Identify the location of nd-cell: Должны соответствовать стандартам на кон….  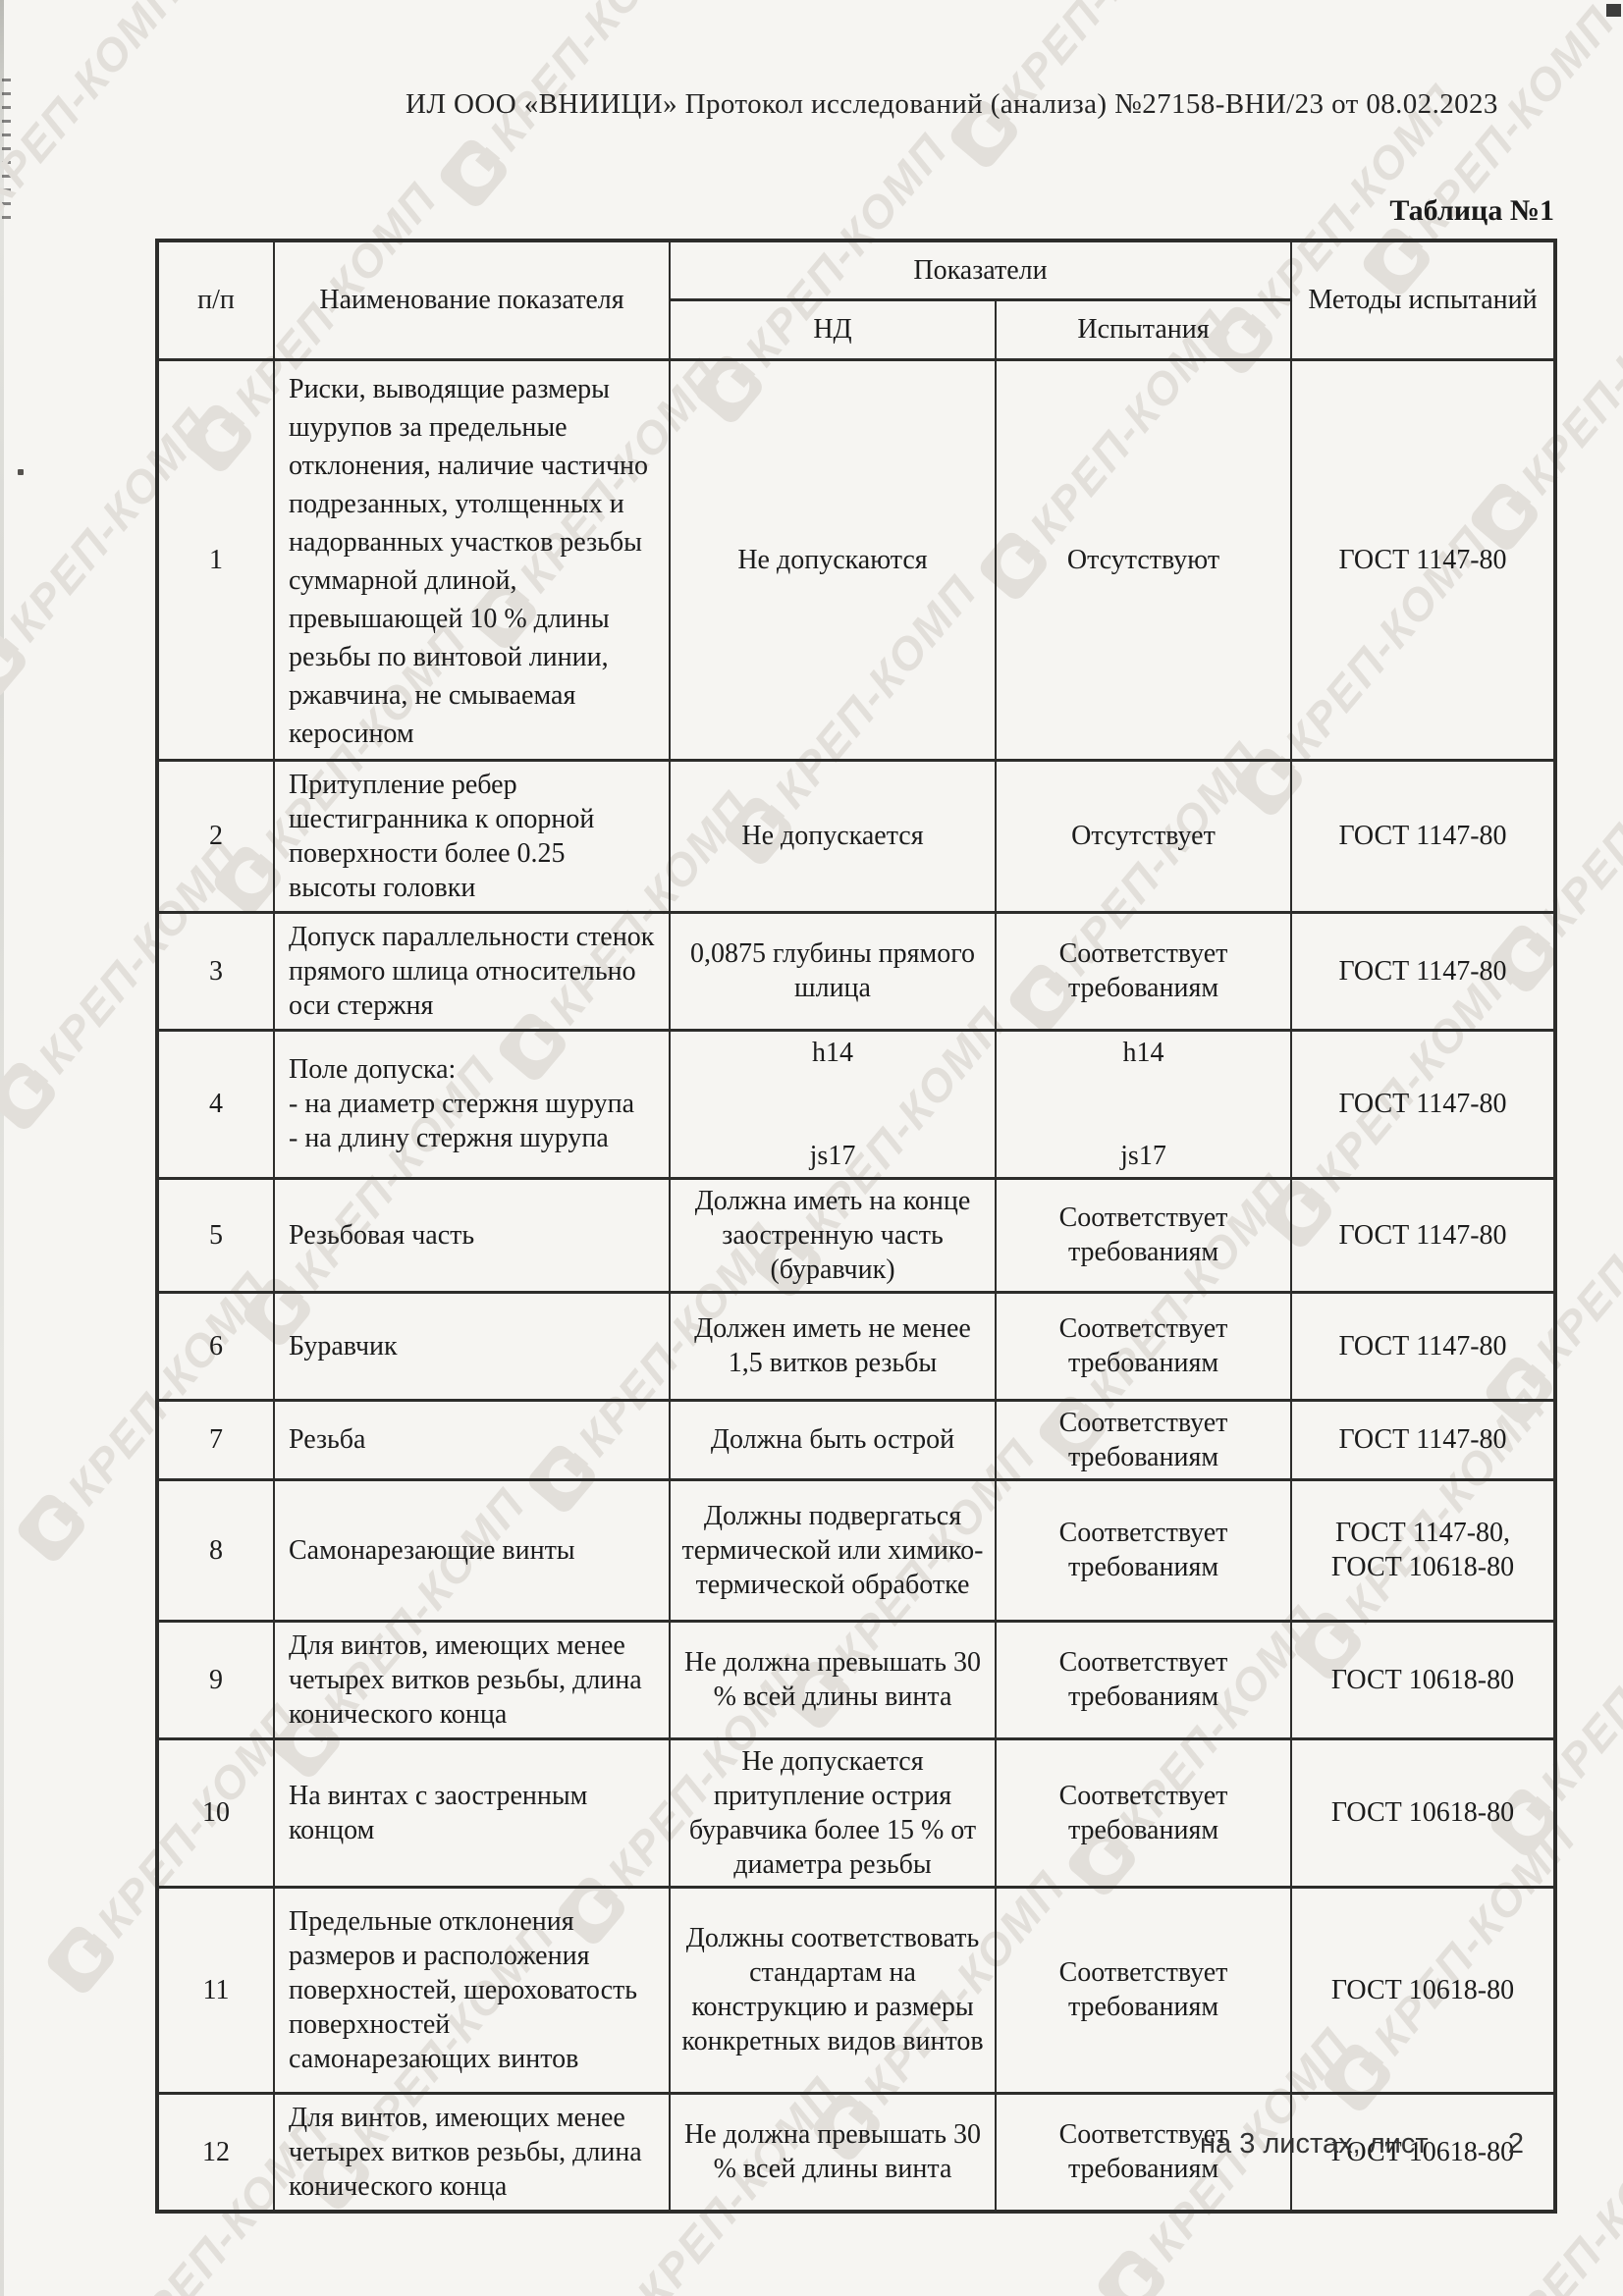
(833, 1990).